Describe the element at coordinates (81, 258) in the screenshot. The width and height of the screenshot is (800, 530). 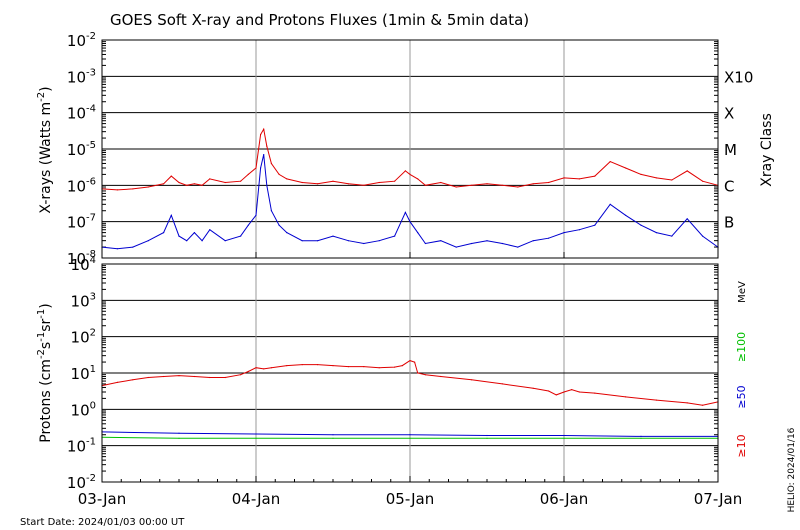
I see `xray-y-tick-label: 10⁻⁸` at that location.